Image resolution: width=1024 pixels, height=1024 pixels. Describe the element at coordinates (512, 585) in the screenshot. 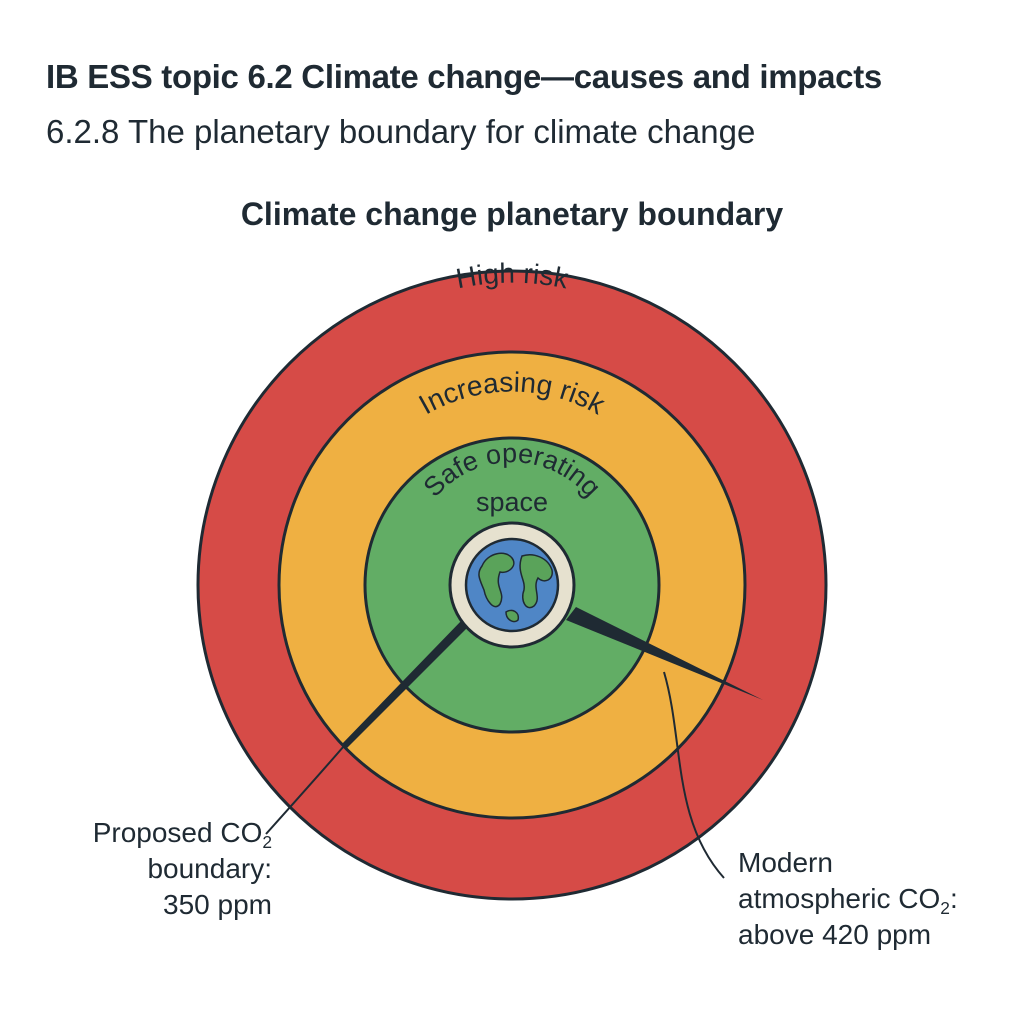

I see `earth-globe-icon` at that location.